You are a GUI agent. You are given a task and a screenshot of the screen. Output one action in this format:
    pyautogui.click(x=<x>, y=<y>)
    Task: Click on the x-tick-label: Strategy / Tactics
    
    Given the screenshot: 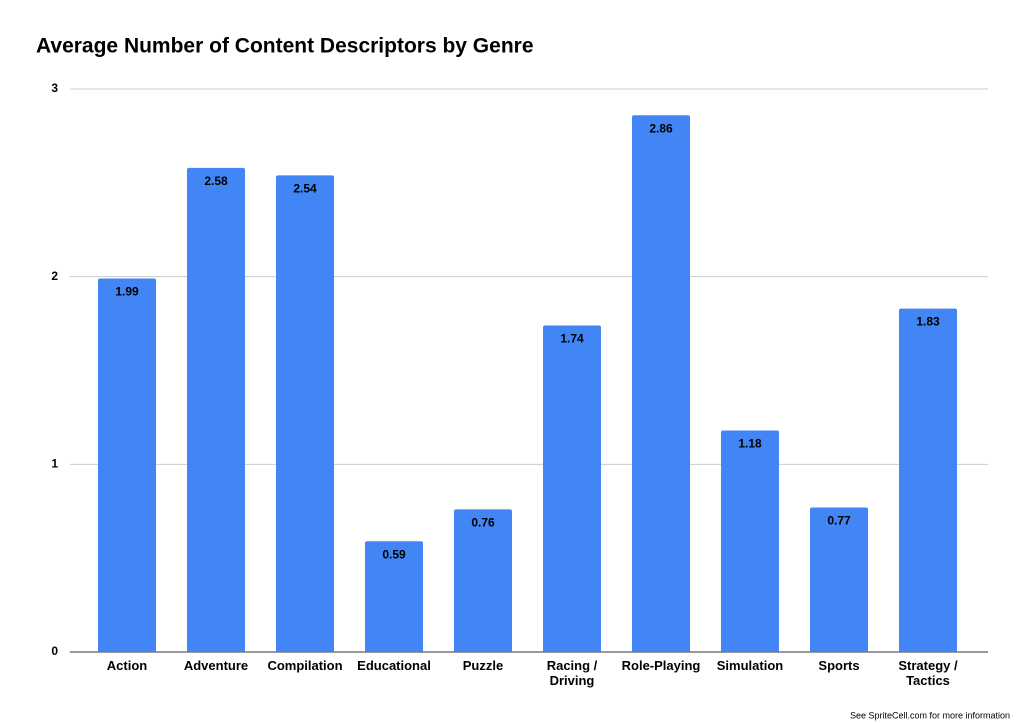 What is the action you would take?
    pyautogui.click(x=928, y=673)
    